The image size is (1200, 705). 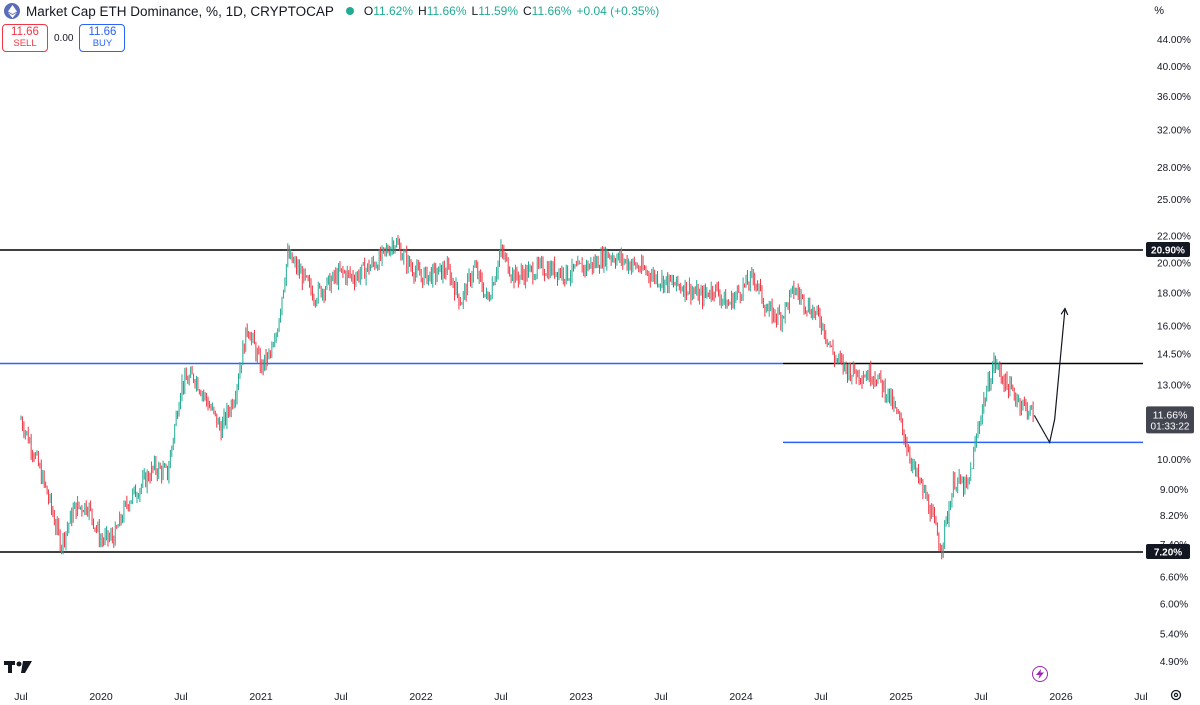 I want to click on y-tick-label: 25.00%, so click(x=1174, y=200).